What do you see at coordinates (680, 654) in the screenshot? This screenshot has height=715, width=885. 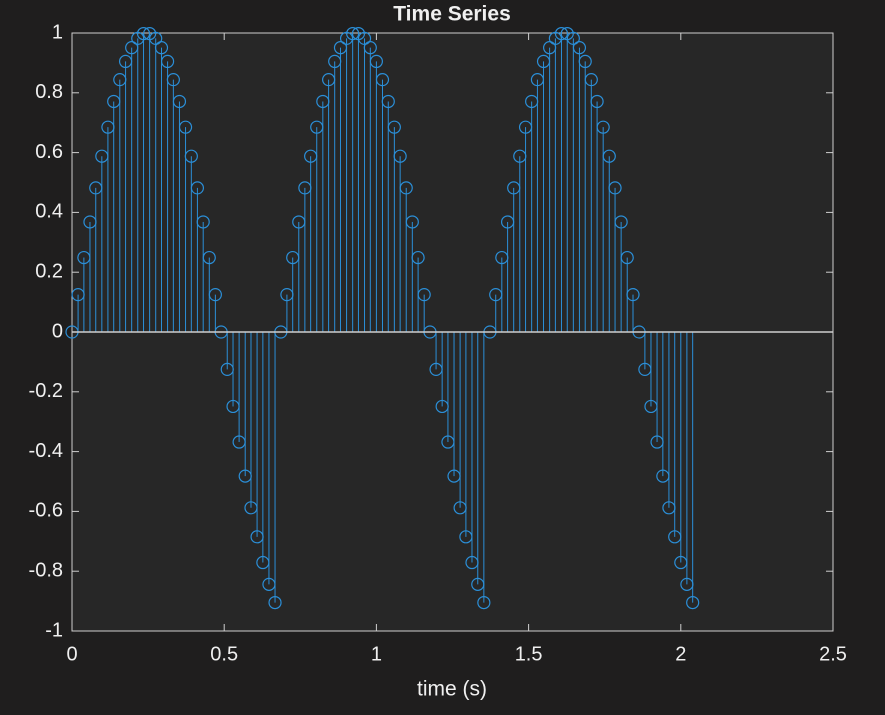 I see `x-tick-label: 2` at bounding box center [680, 654].